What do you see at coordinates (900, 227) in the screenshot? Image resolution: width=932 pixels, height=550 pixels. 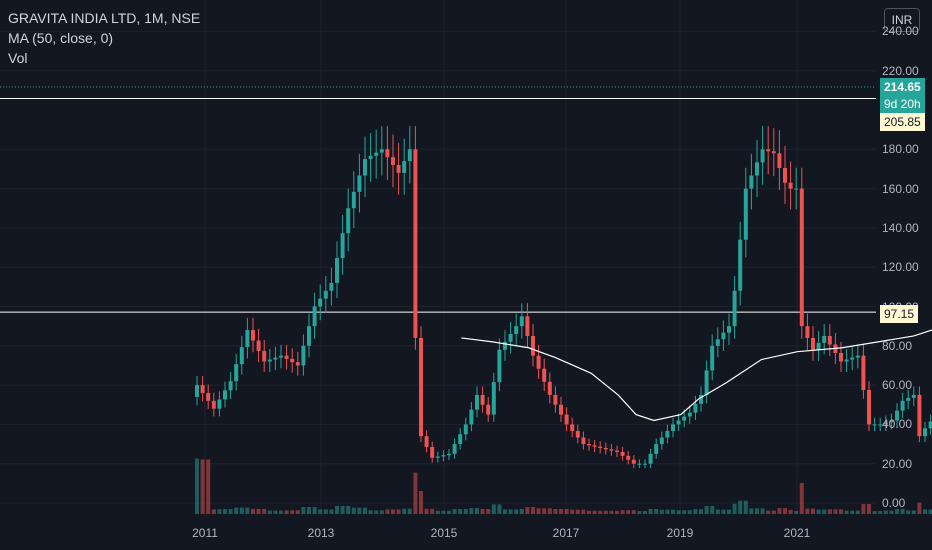 I see `y-tick-label: 140.00` at bounding box center [900, 227].